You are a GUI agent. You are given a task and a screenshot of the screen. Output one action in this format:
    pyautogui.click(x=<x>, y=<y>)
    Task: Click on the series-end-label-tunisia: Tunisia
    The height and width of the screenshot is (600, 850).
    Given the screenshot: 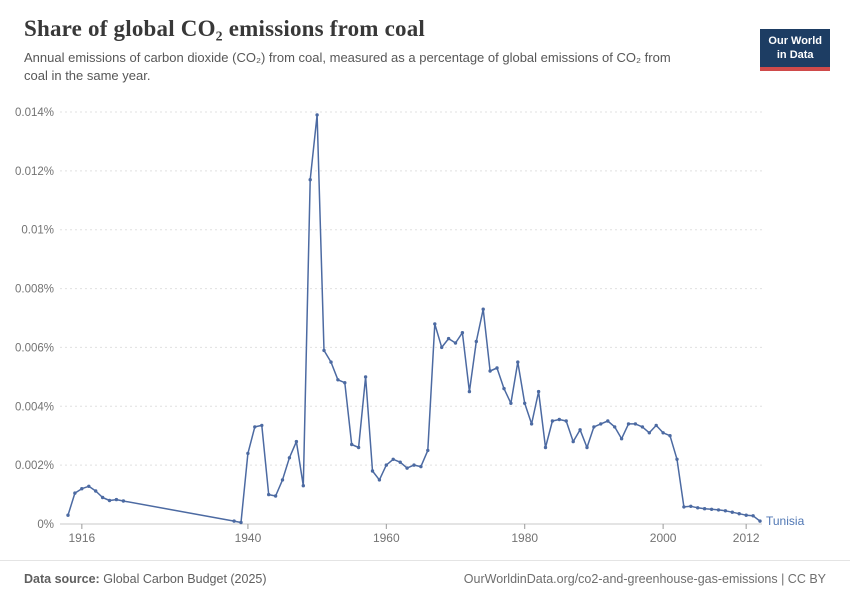 What is the action you would take?
    pyautogui.click(x=785, y=521)
    